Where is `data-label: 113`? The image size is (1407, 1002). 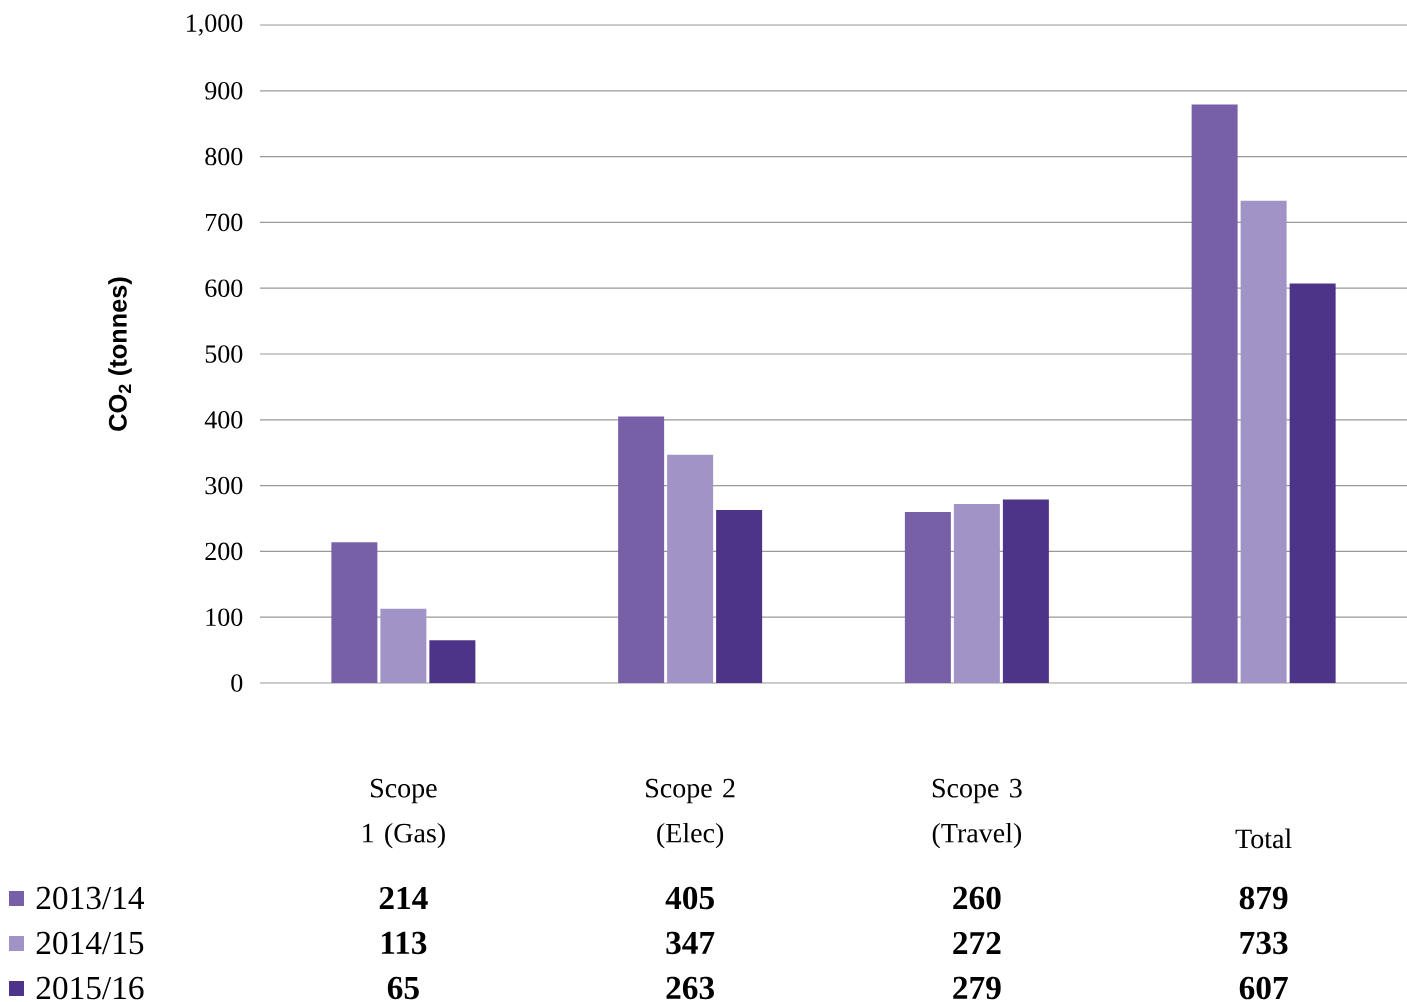
data-label: 113 is located at coordinates (404, 943).